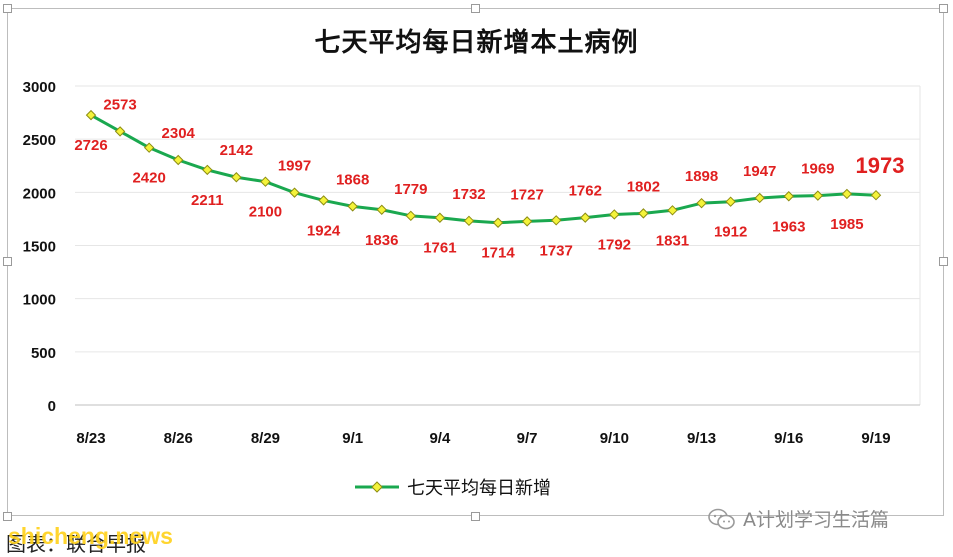  I want to click on data-label: 1727, so click(526, 194).